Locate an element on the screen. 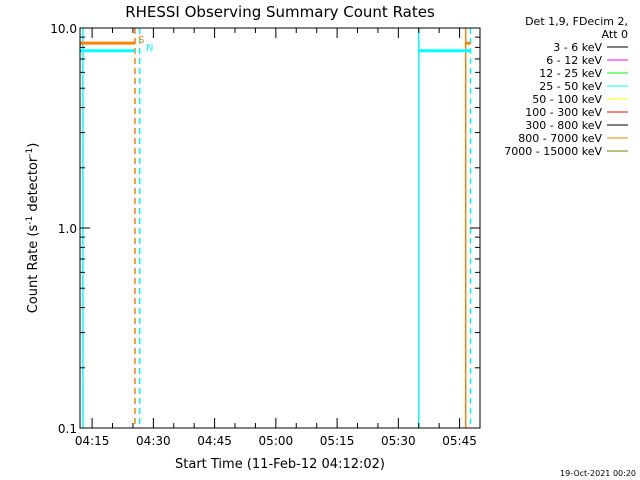  legend-entry-label: 7000 - 15000 keV is located at coordinates (553, 151).